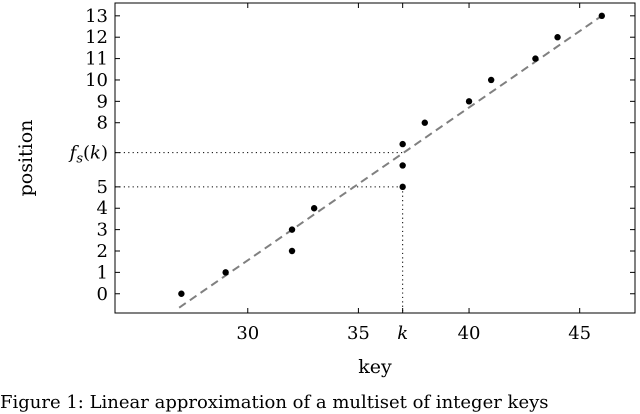 The width and height of the screenshot is (640, 414). What do you see at coordinates (26, 158) in the screenshot?
I see `y-axis-title: position` at bounding box center [26, 158].